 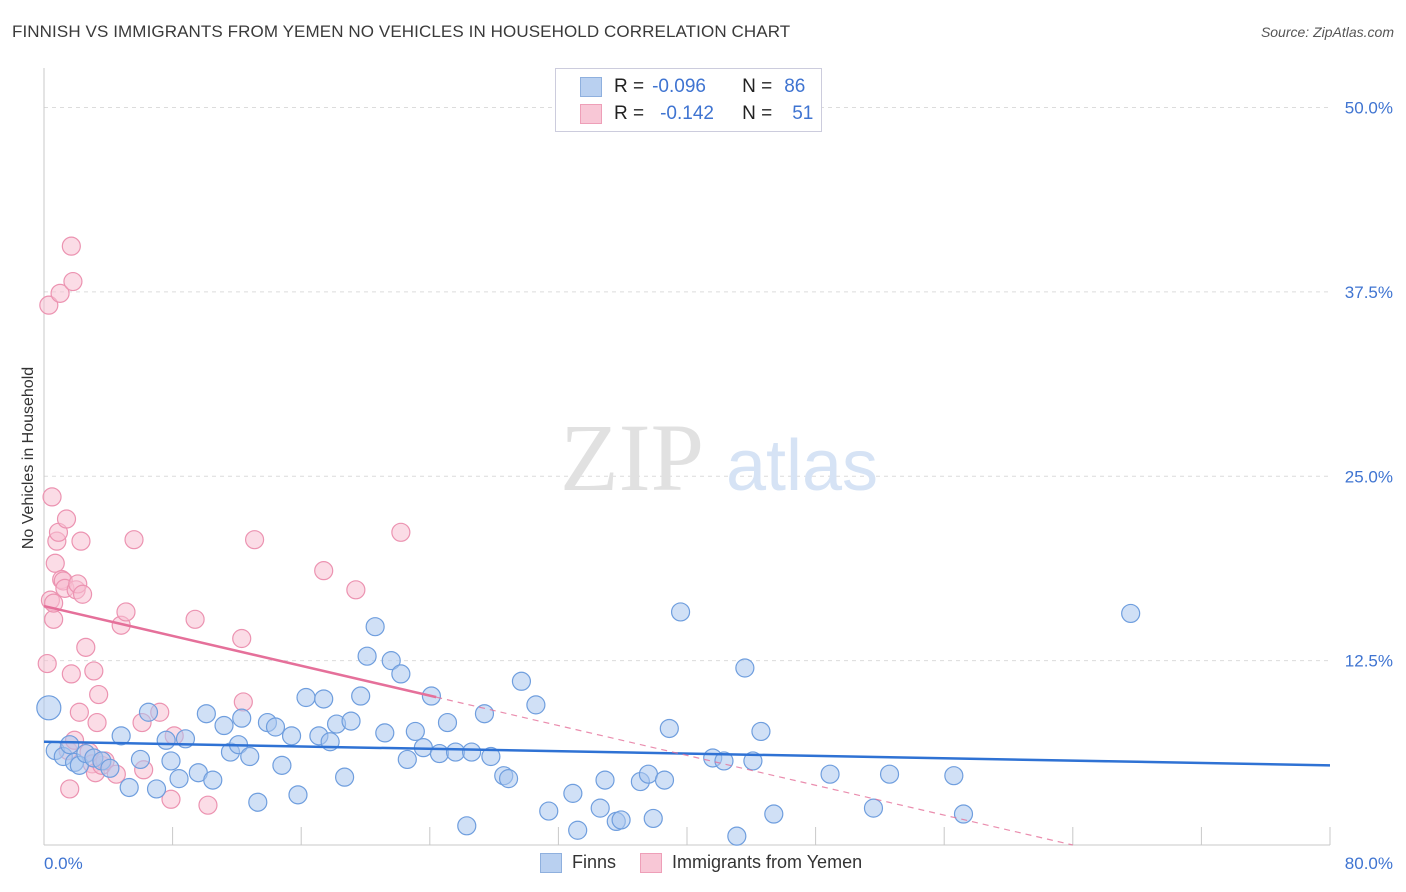 I want to click on finns-legend-swatch, so click(x=551, y=862).